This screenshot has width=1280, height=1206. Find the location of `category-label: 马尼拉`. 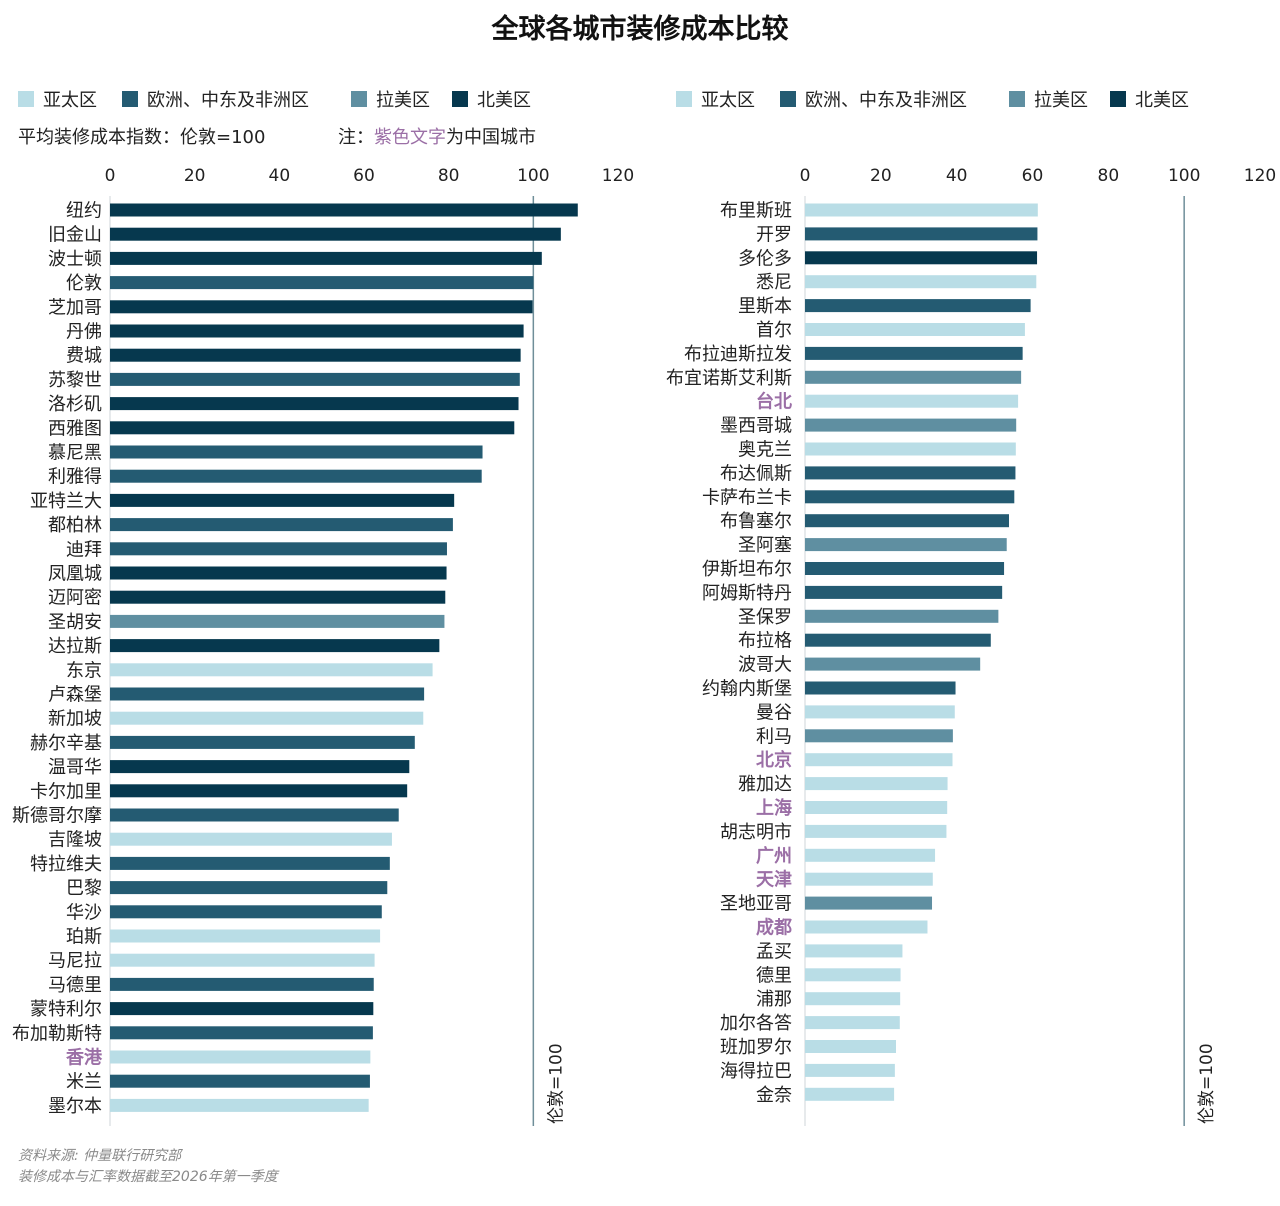

category-label: 马尼拉 is located at coordinates (75, 961).